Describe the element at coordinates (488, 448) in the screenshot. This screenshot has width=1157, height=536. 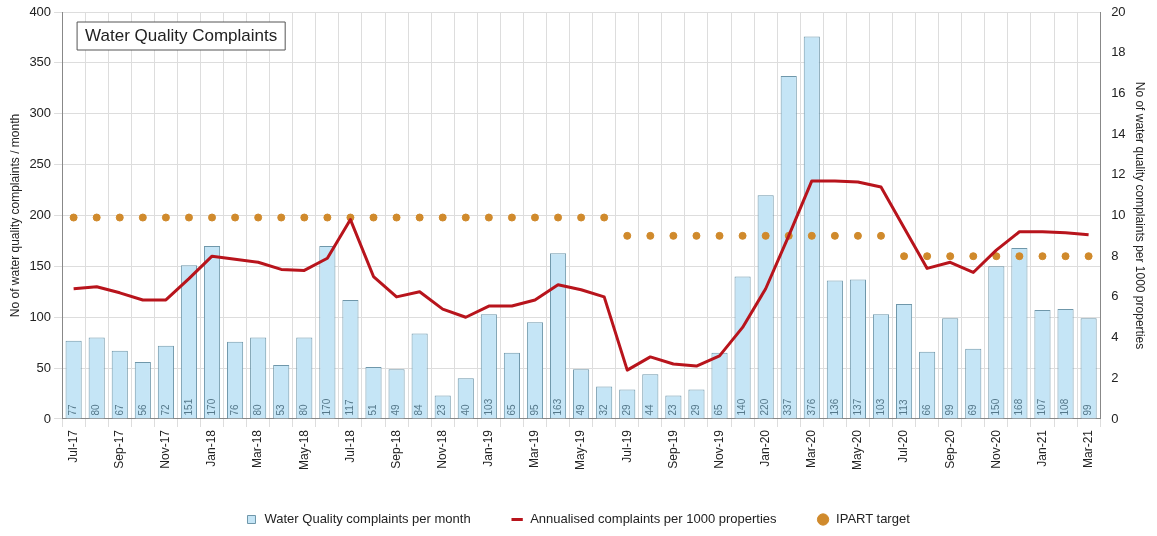
I see `x-tick-label: Jan-19` at that location.